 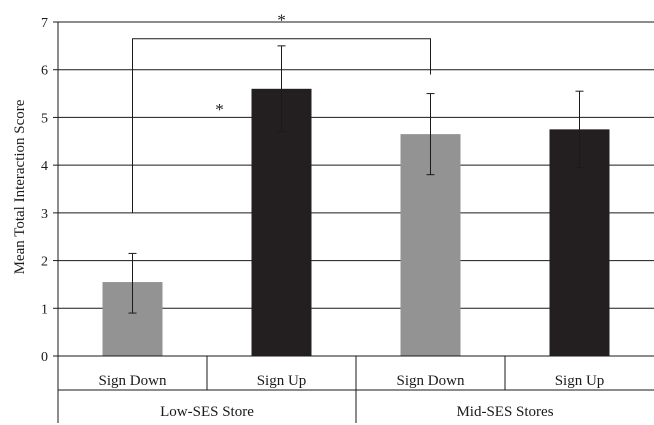 I want to click on y-tick-label-6: 6, so click(x=44, y=71).